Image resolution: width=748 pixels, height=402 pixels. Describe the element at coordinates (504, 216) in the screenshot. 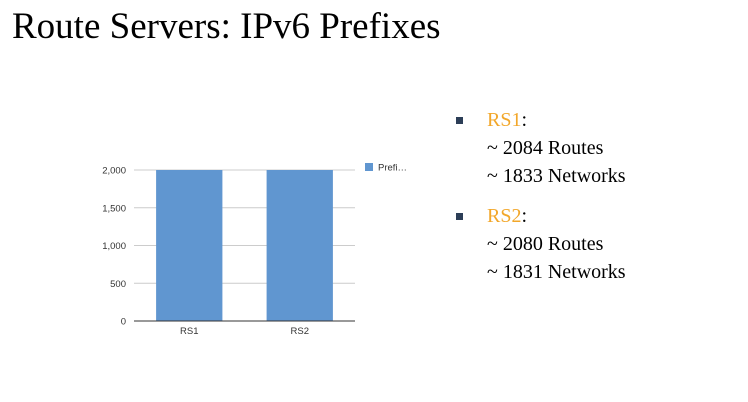

I see `rs-name: RS2` at that location.